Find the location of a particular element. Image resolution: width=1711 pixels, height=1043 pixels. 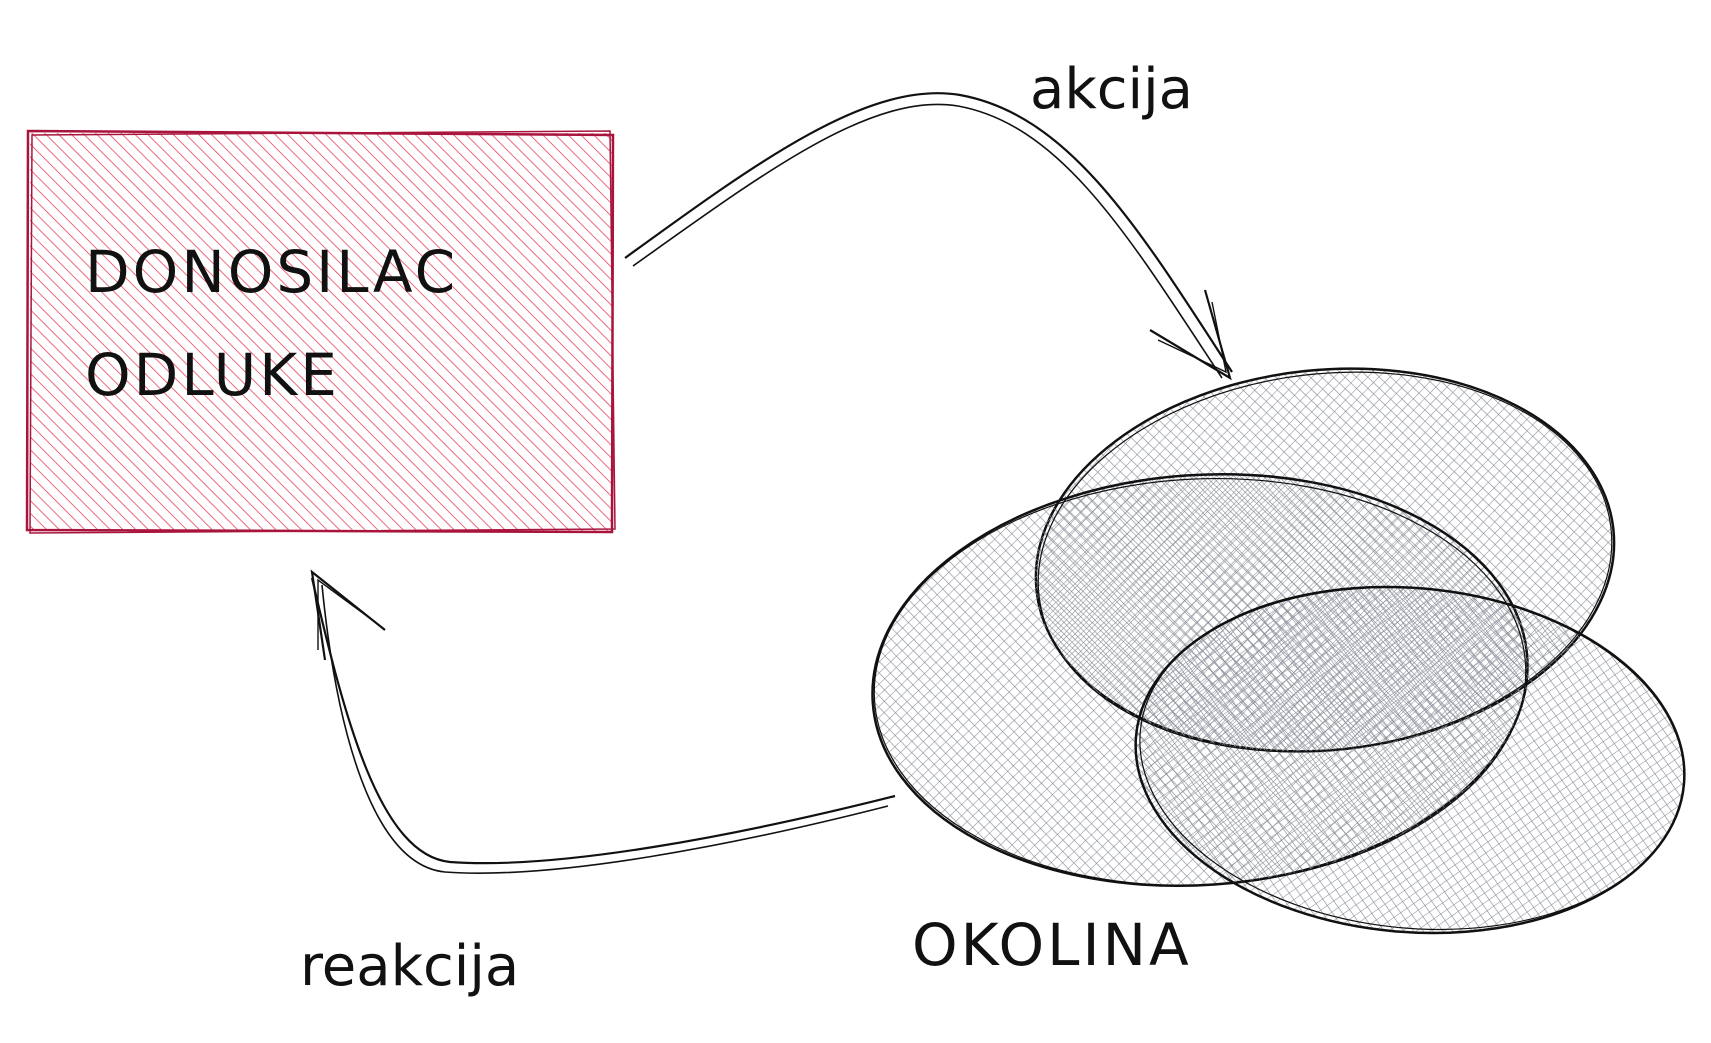

reaction-arrowhead is located at coordinates (348, 615).